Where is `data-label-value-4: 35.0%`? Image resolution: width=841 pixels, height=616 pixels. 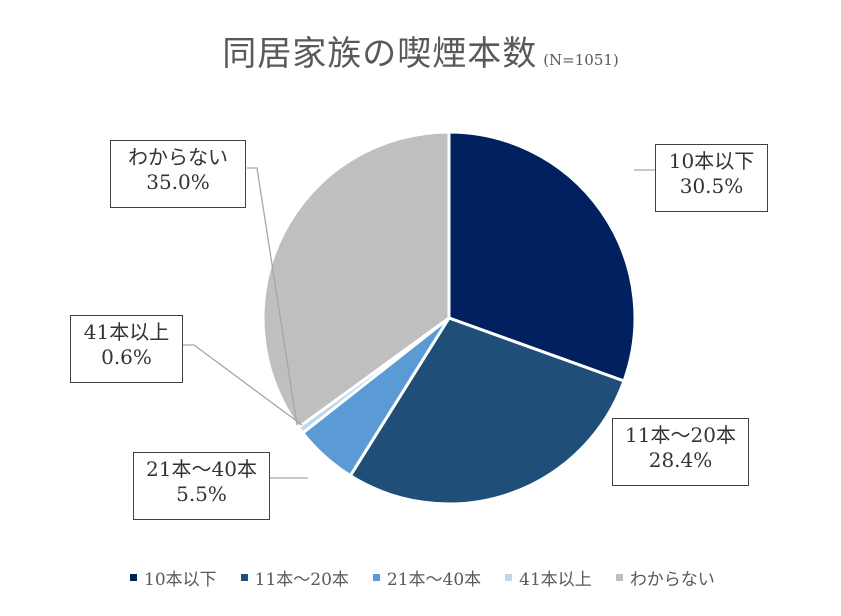
data-label-value-4: 35.0% is located at coordinates (178, 182).